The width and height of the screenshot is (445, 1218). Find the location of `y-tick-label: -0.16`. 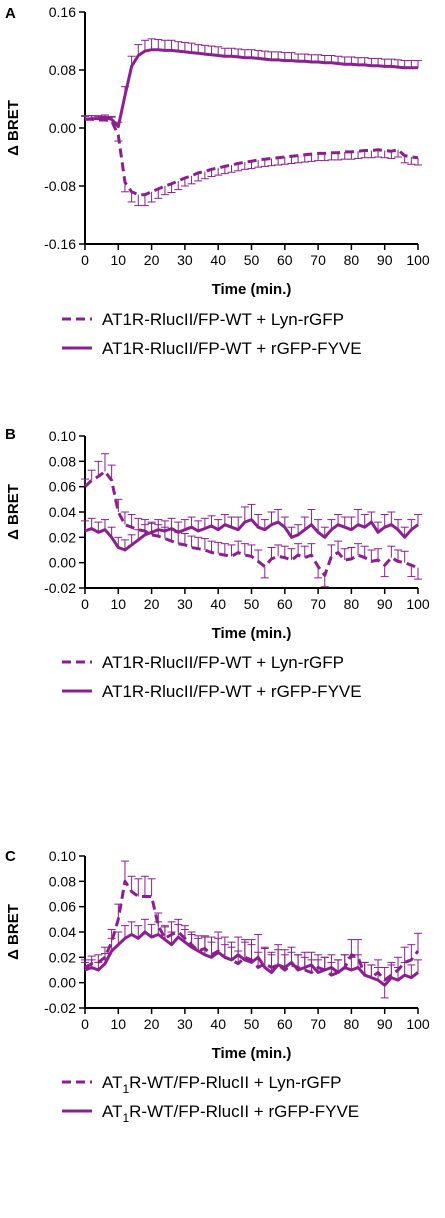

y-tick-label: -0.16 is located at coordinates (60, 244).